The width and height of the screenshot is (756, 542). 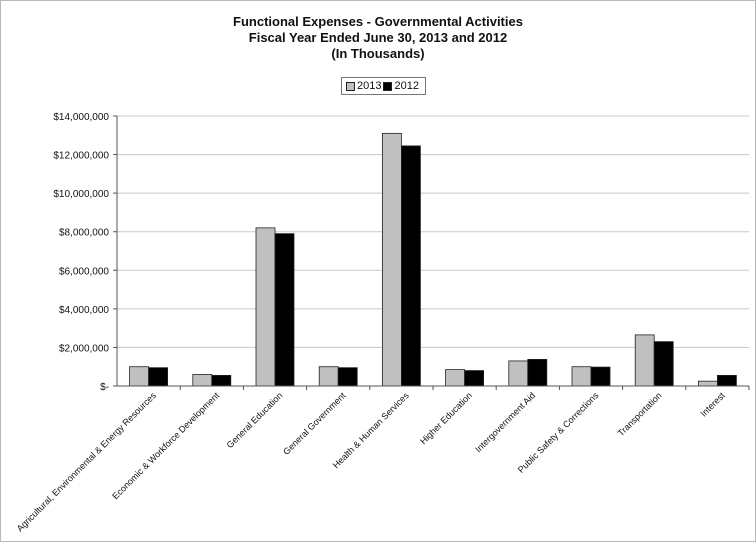 I want to click on x-tick-label: Intergovernment Aid, so click(x=505, y=422).